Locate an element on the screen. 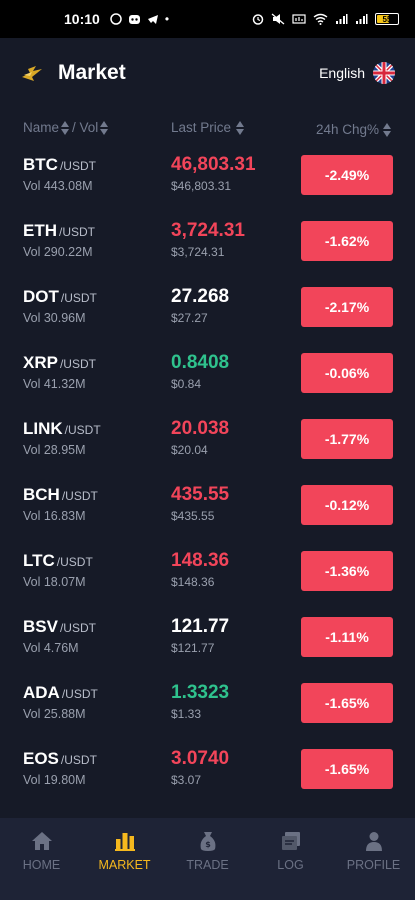 This screenshot has width=415, height=900. coin-symbol: BSV/USDT is located at coordinates (59, 627).